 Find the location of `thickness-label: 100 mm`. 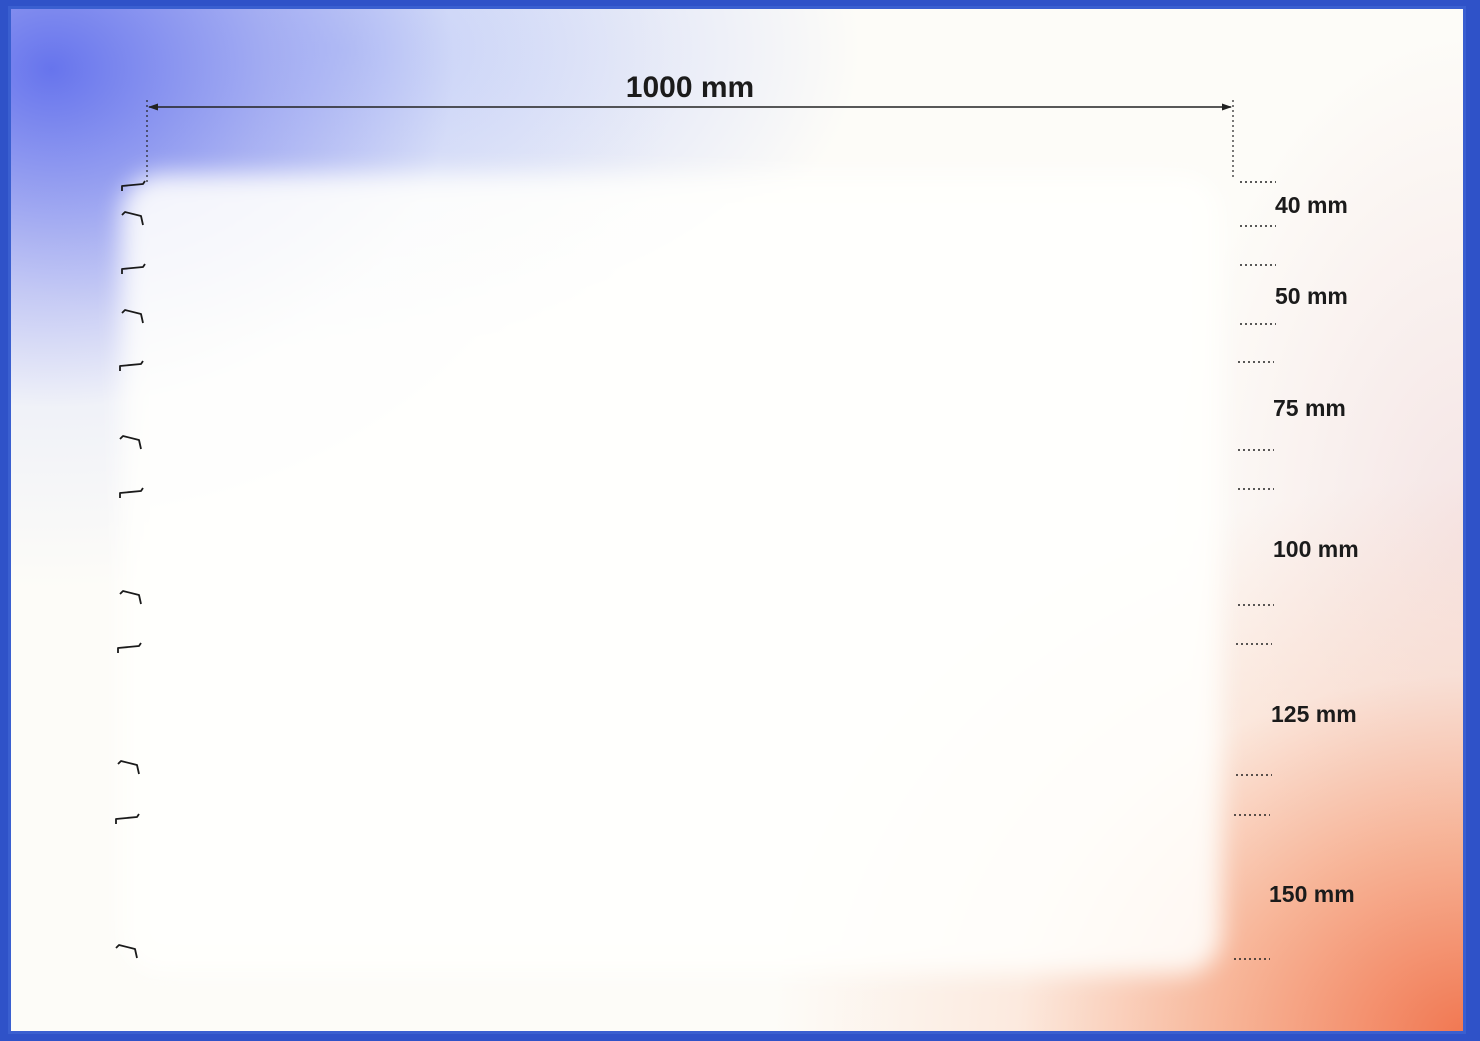

thickness-label: 100 mm is located at coordinates (1316, 549).